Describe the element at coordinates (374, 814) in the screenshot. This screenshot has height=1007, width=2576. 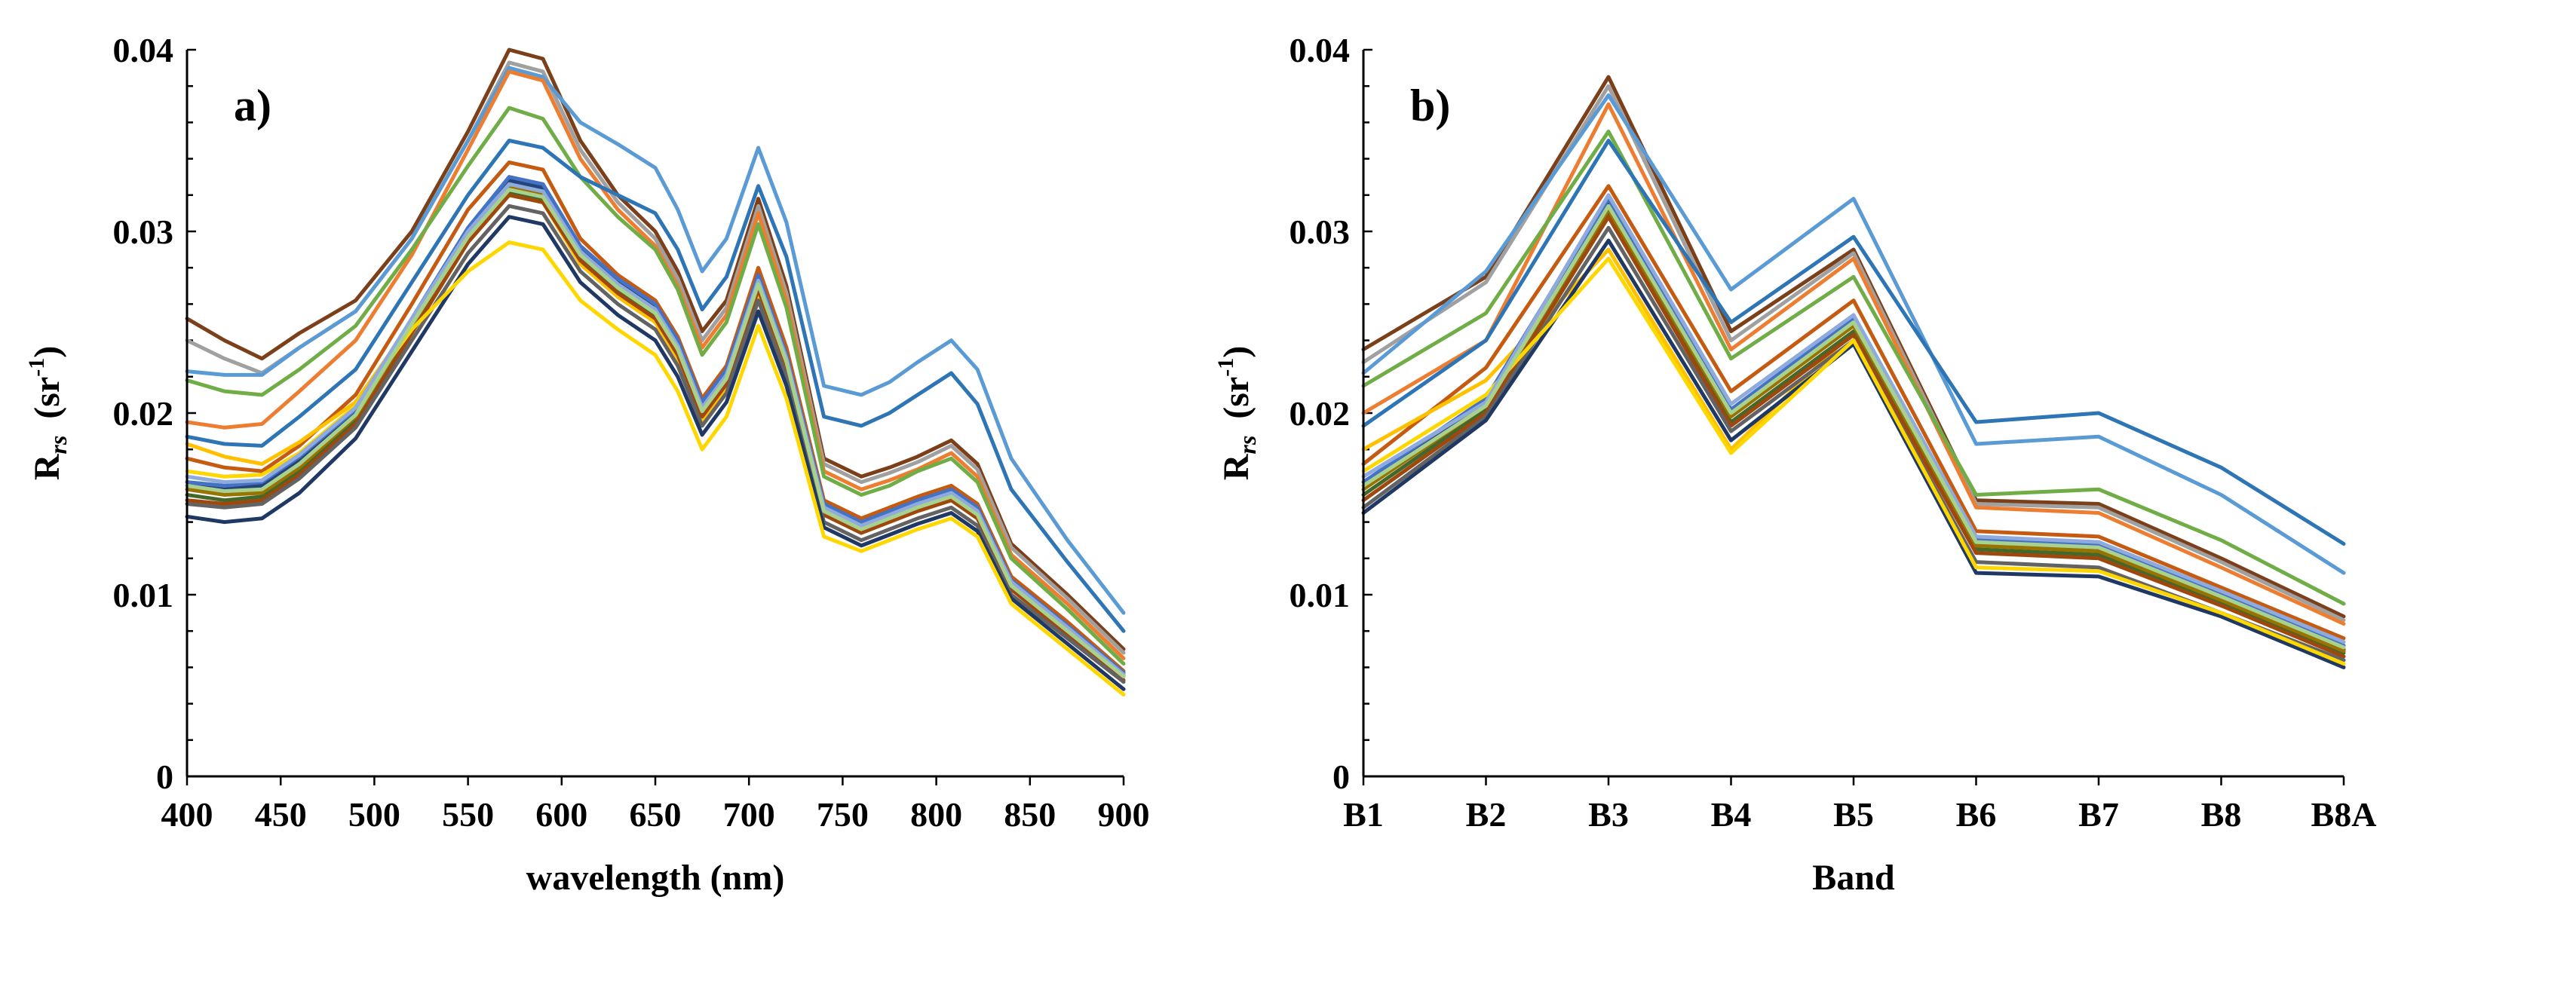
I see `x-tick-label: 500` at that location.